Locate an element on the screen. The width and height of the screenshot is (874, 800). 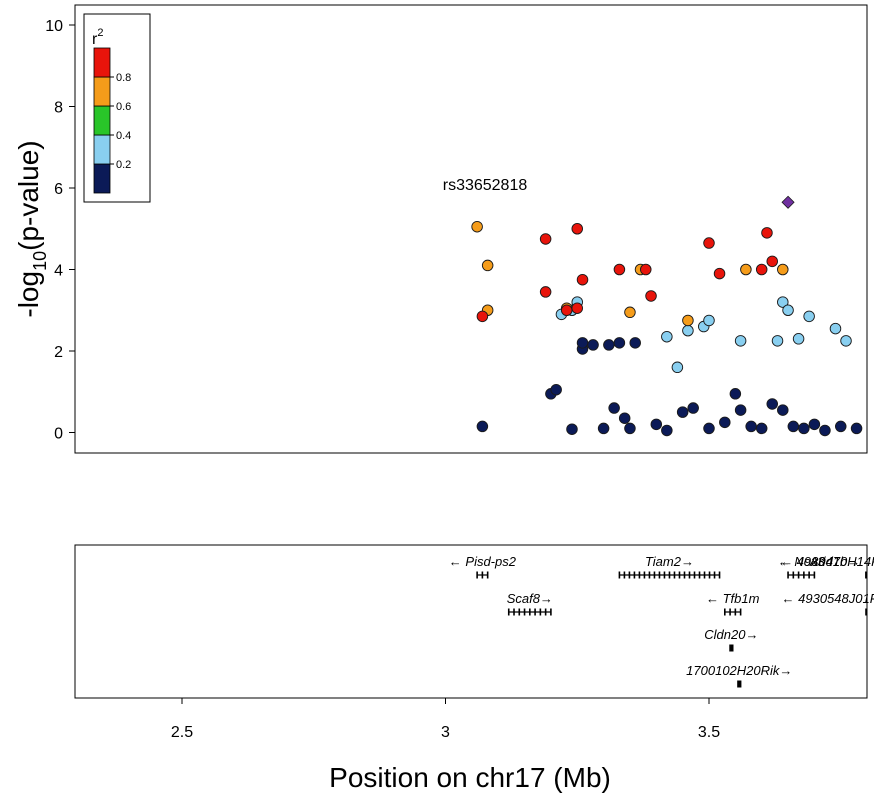
gene-label: ← Tfb1m is located at coordinates (733, 598).